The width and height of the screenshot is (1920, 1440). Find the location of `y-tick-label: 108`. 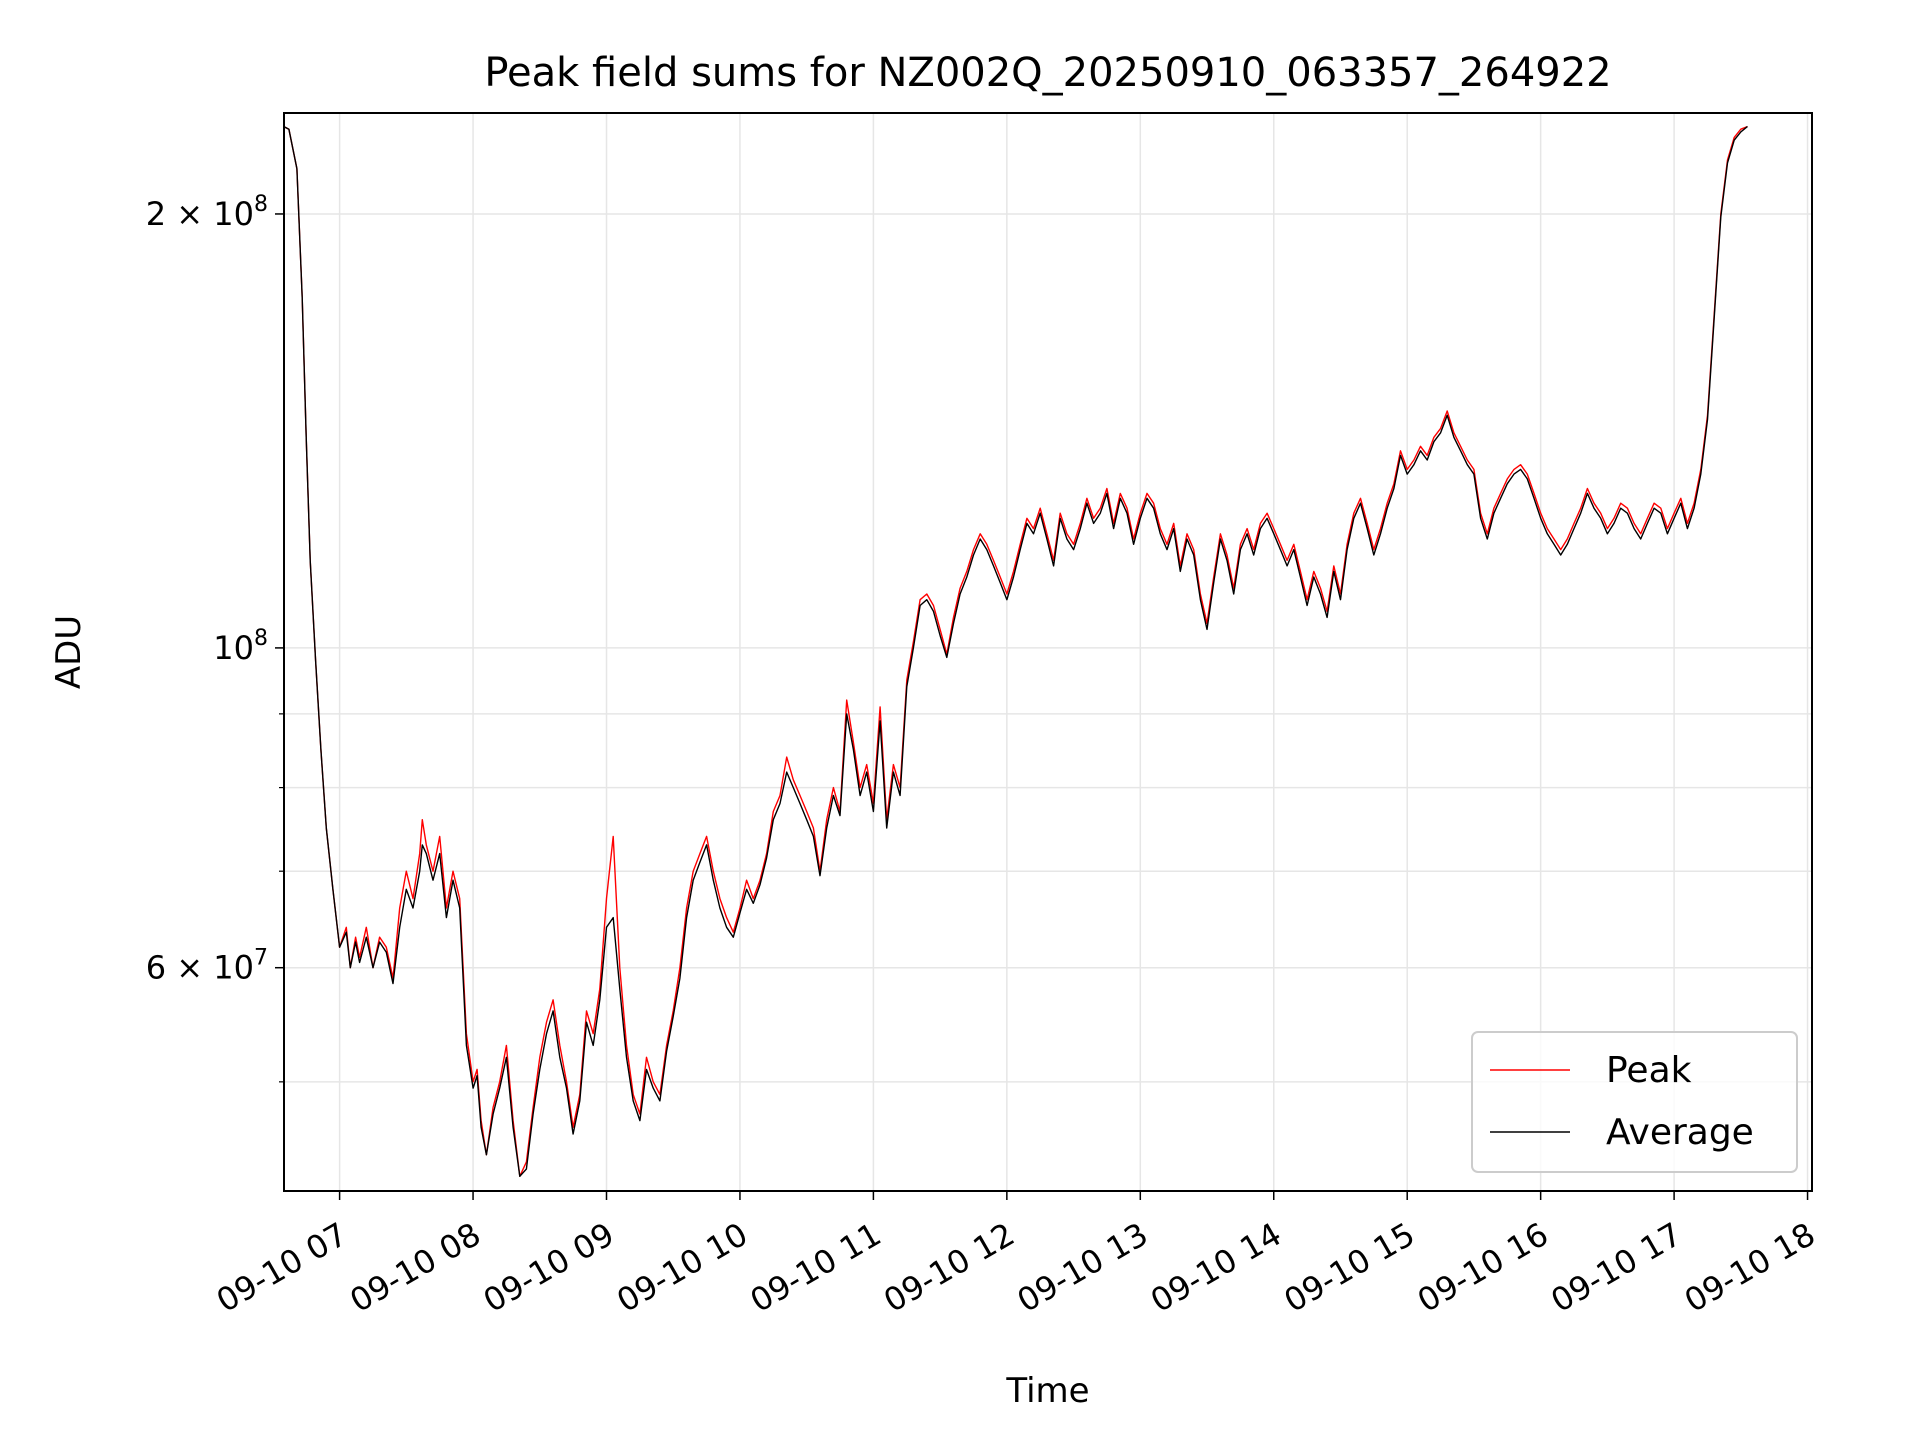

y-tick-label: 108 is located at coordinates (240, 646).